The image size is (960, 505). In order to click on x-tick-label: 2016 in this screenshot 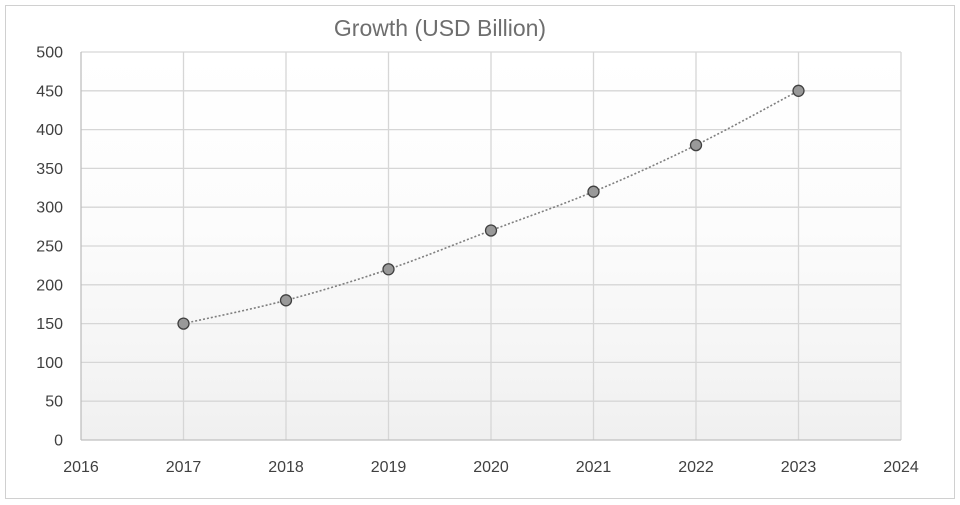, I will do `click(81, 467)`.